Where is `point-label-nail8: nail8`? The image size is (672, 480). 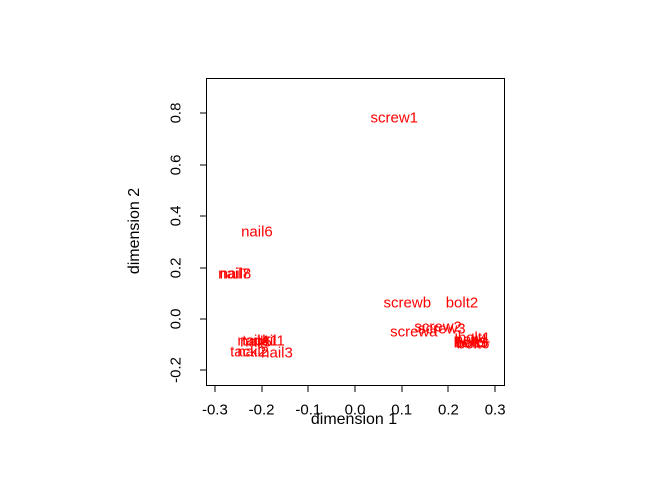
point-label-nail8: nail8 is located at coordinates (235, 274).